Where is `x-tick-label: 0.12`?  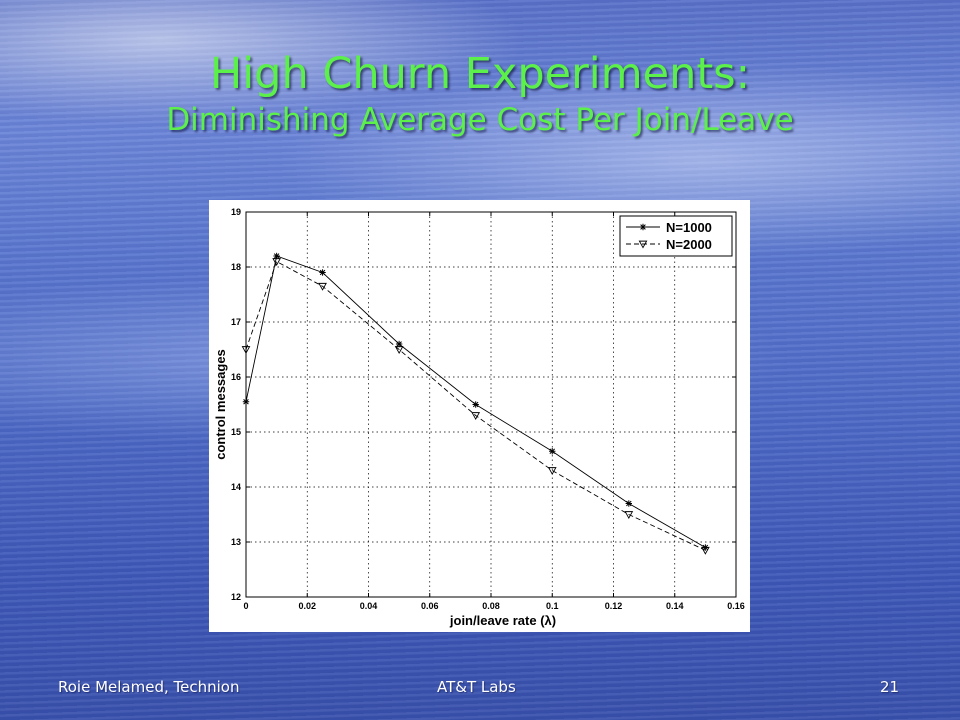 x-tick-label: 0.12 is located at coordinates (614, 606).